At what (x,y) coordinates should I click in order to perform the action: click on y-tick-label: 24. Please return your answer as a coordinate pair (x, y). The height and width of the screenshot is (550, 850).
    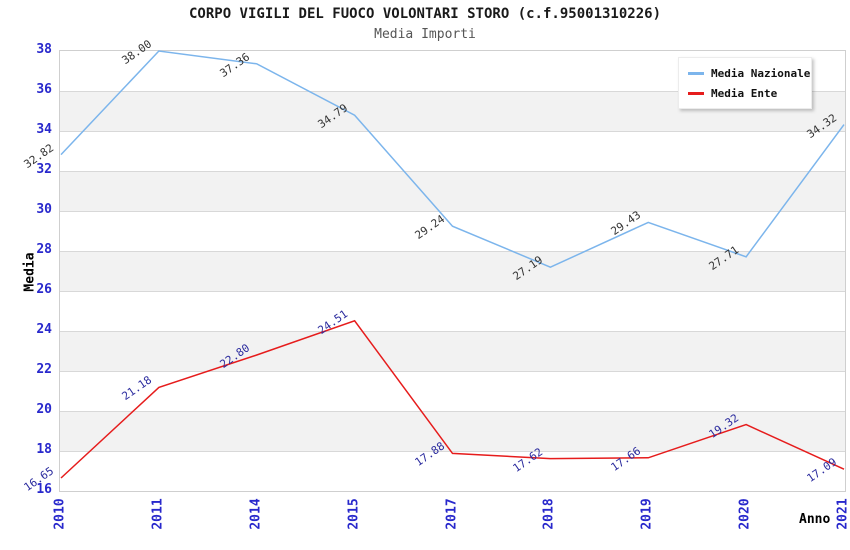
    Looking at the image, I should click on (44, 329).